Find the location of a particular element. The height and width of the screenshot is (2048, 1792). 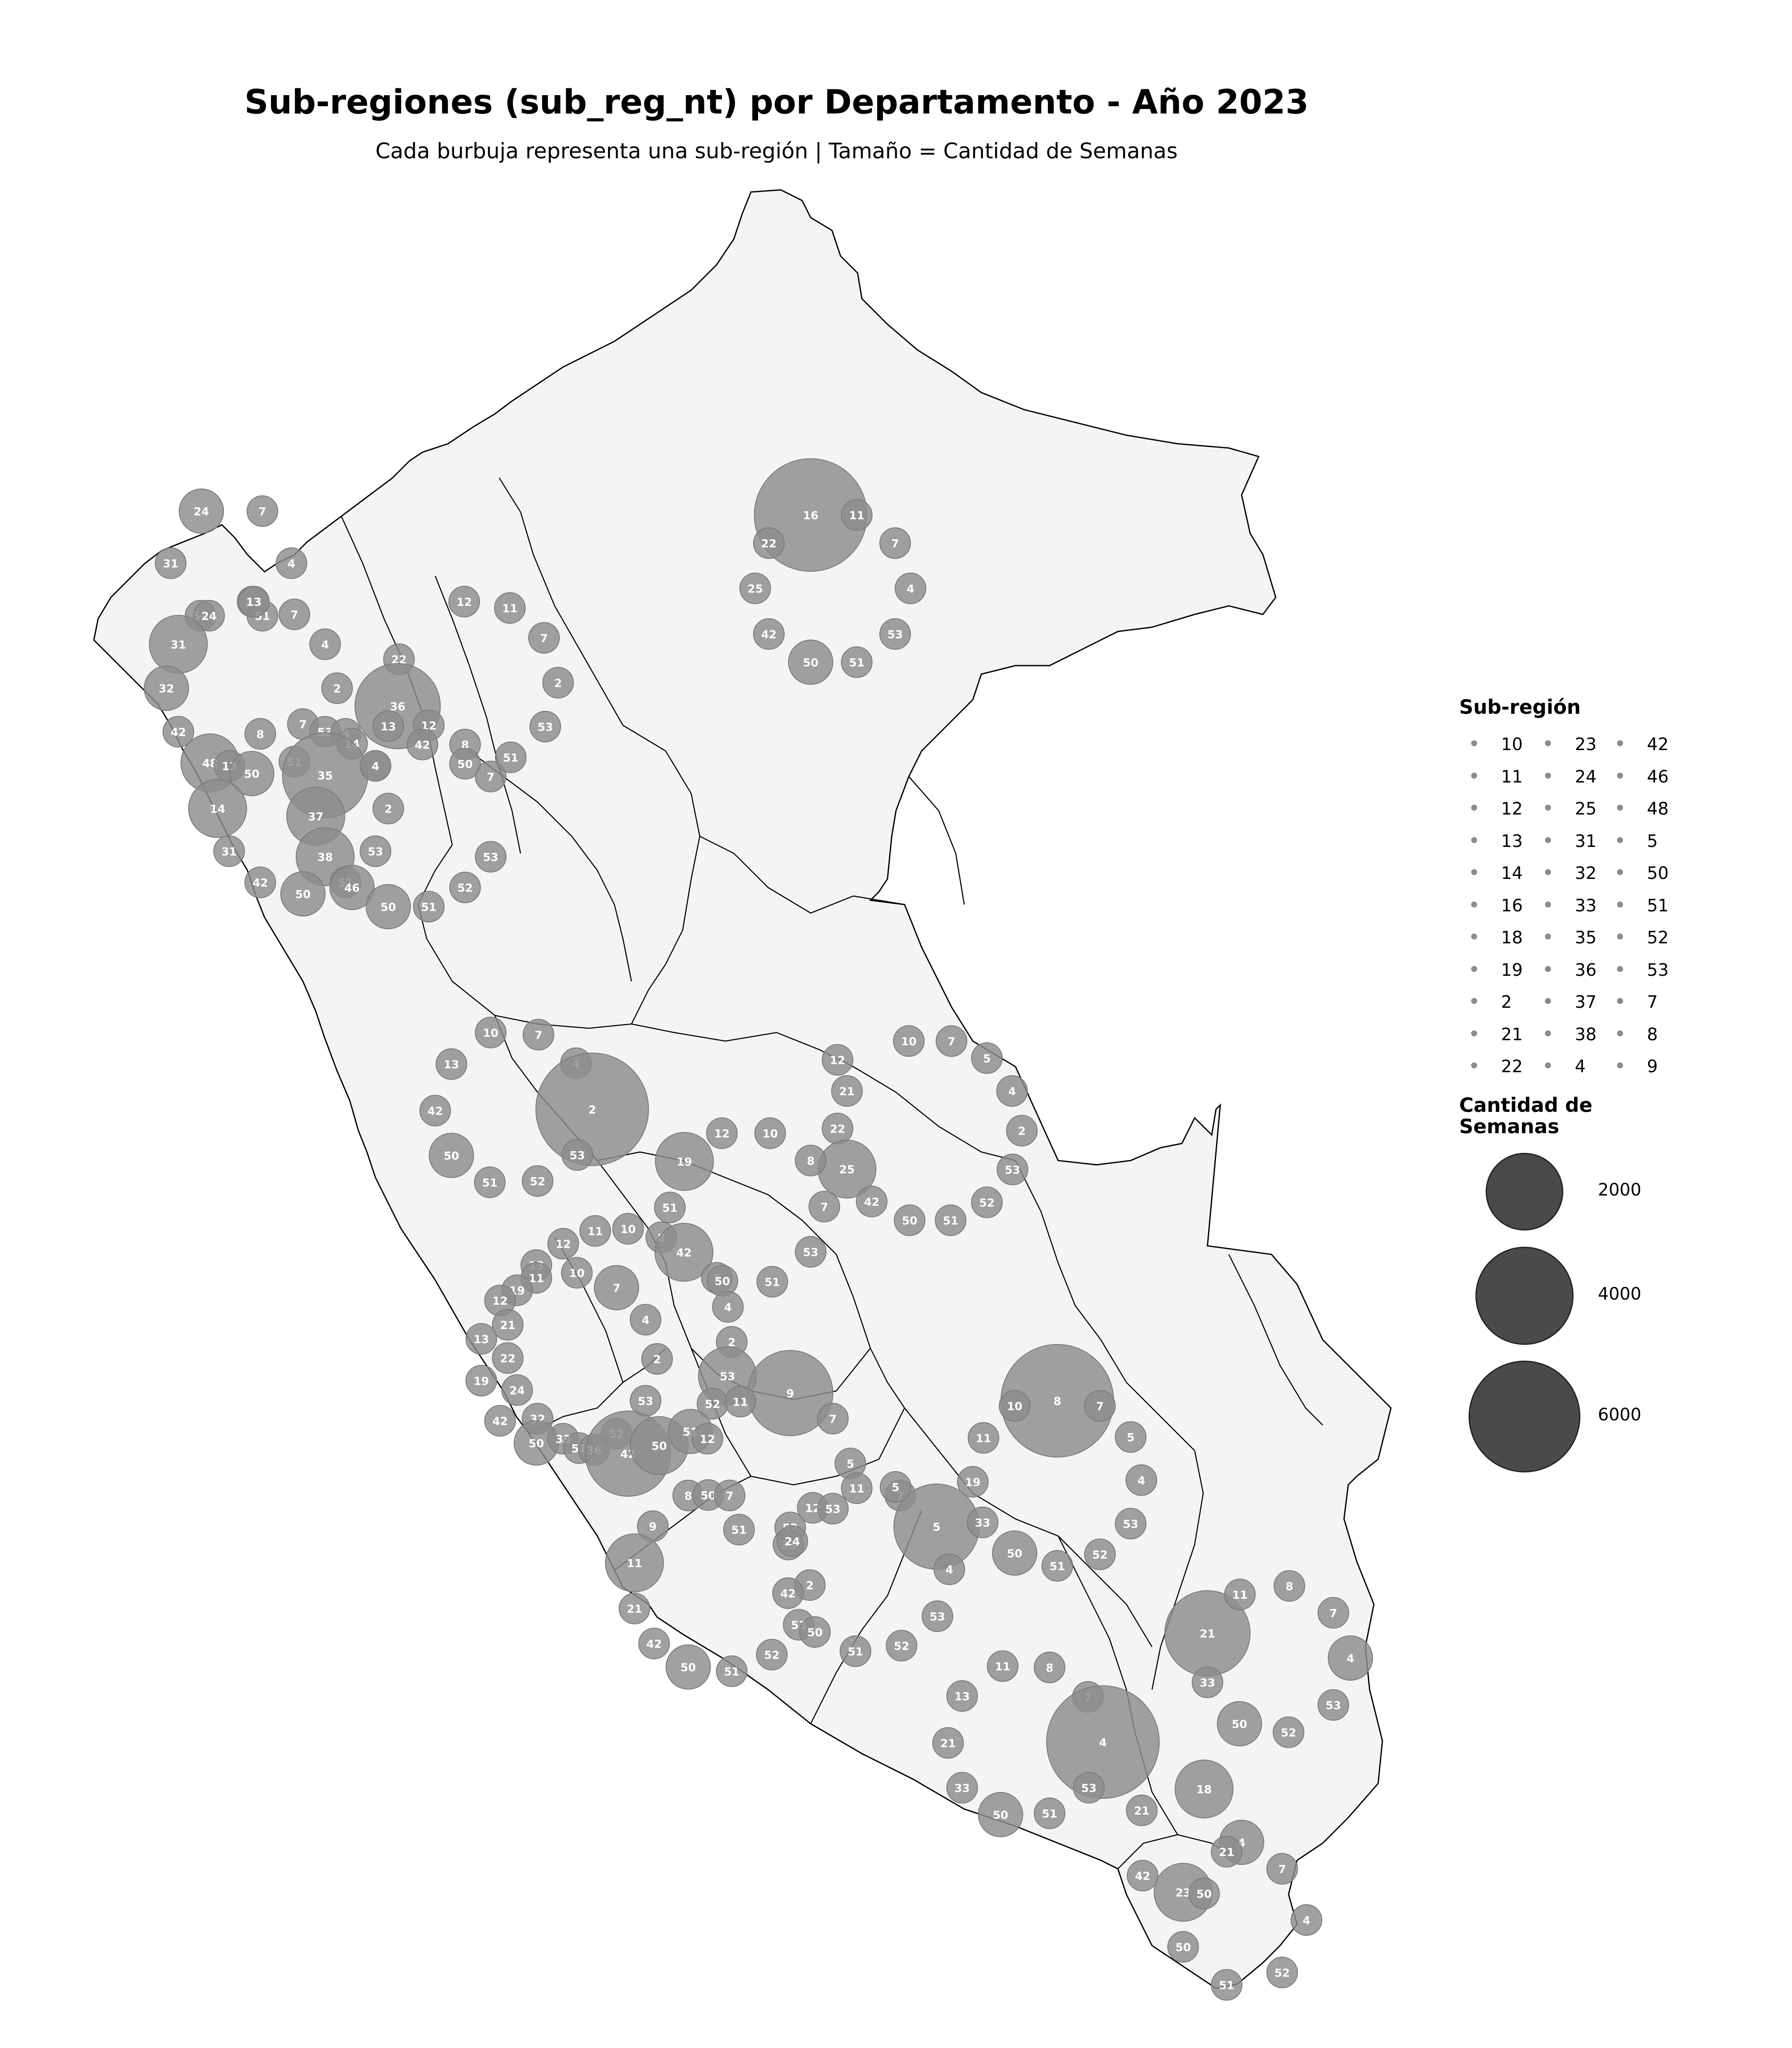

legend-subregion-label: 19 is located at coordinates (1512, 970).